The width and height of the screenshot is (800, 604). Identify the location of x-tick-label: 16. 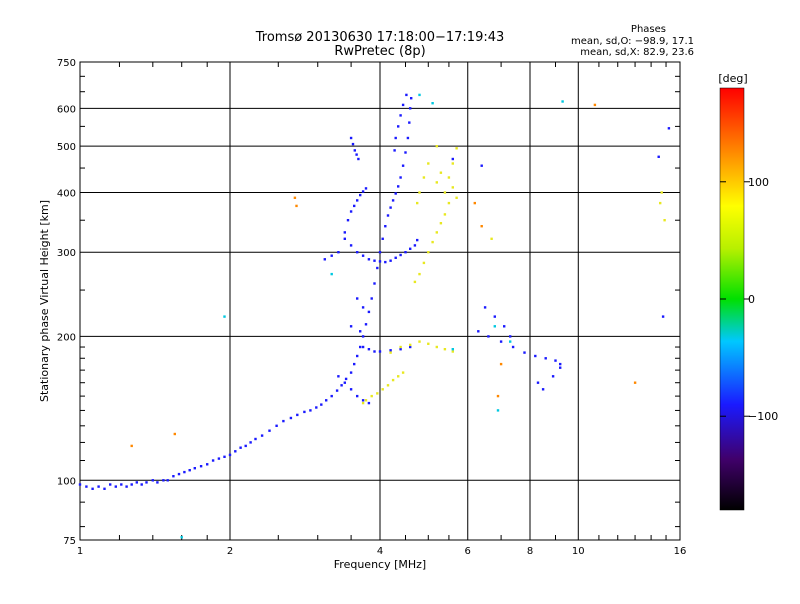
(680, 551).